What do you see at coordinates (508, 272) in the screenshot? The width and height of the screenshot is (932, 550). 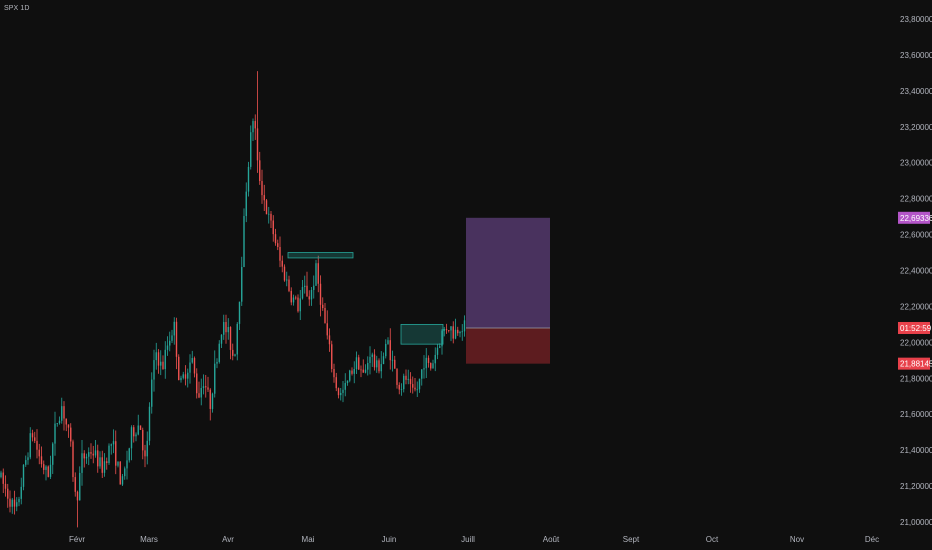 I see `take-profit-zone` at bounding box center [508, 272].